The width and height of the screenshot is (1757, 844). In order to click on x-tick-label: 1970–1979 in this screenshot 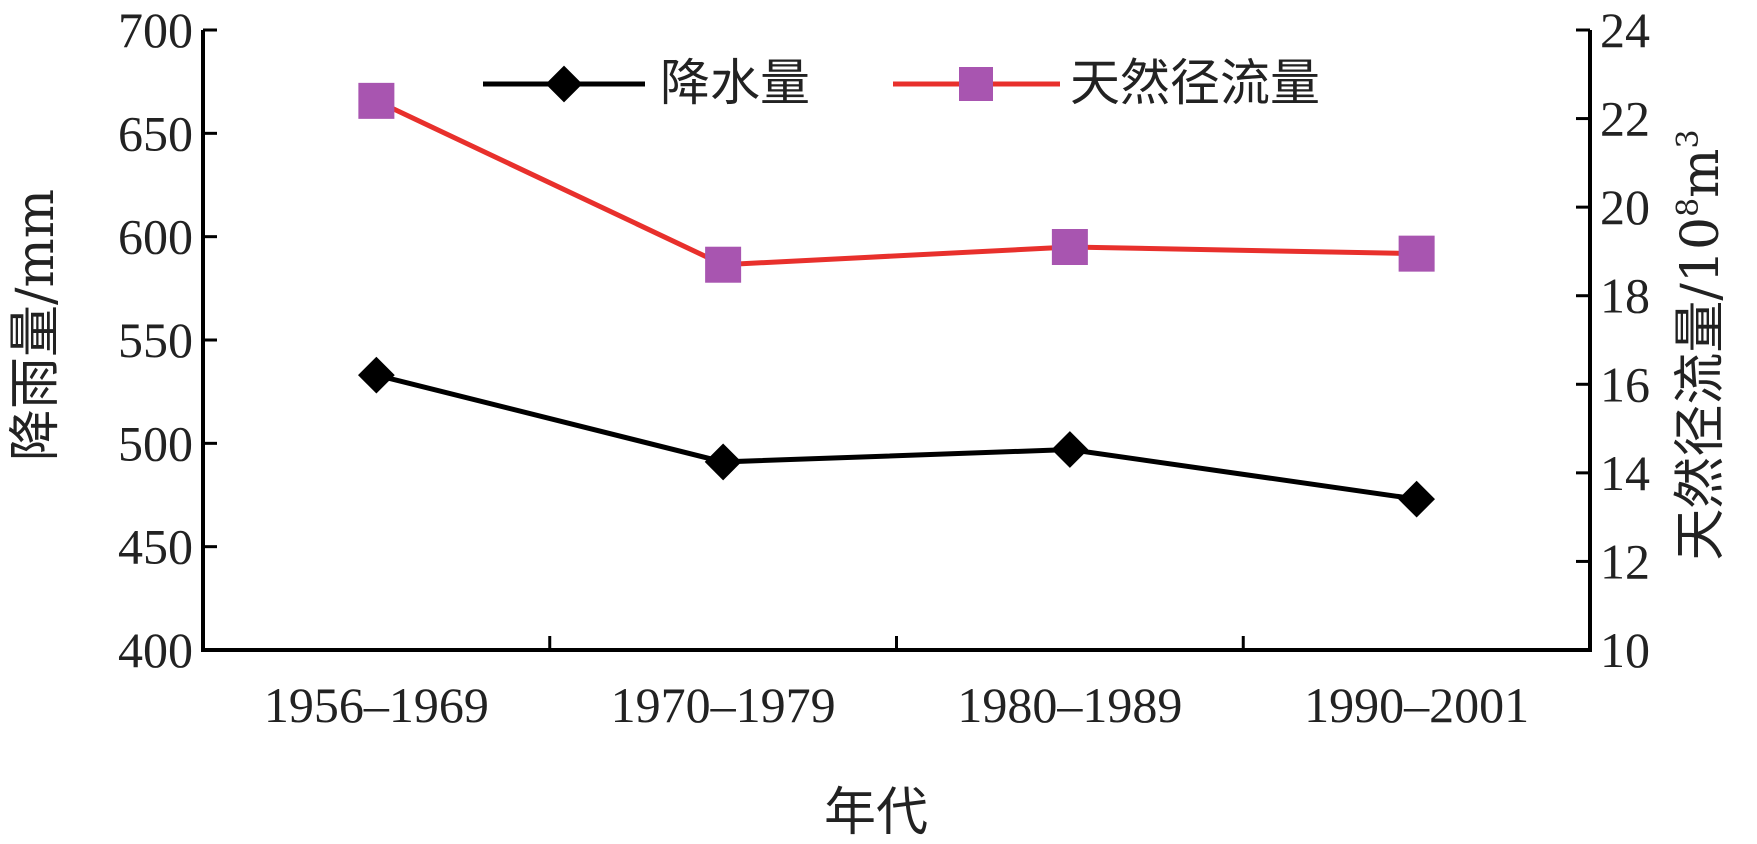, I will do `click(723, 705)`.